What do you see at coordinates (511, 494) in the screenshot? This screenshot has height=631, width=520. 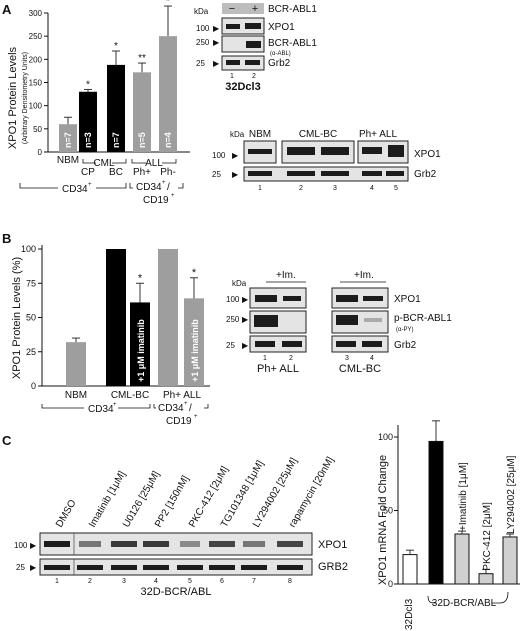 I see `bar-category-label: LY294002 [25μM]` at bounding box center [511, 494].